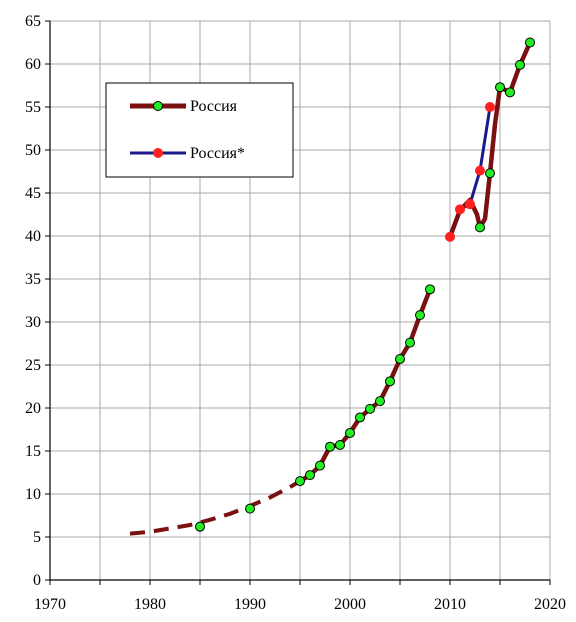  I want to click on y-tick-label: 15, so click(33, 451).